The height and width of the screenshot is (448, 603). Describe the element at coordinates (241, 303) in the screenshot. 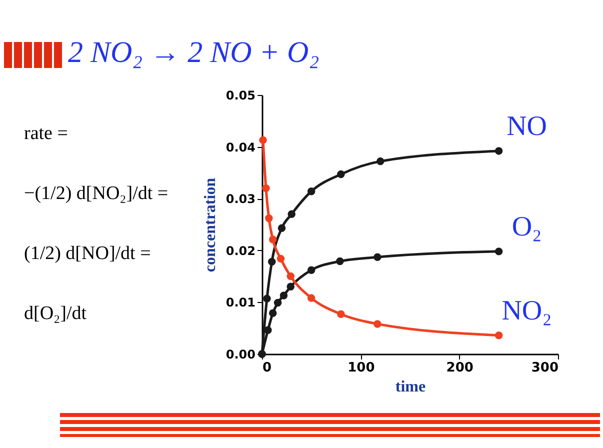

I see `y-tick-label: 0.01` at that location.